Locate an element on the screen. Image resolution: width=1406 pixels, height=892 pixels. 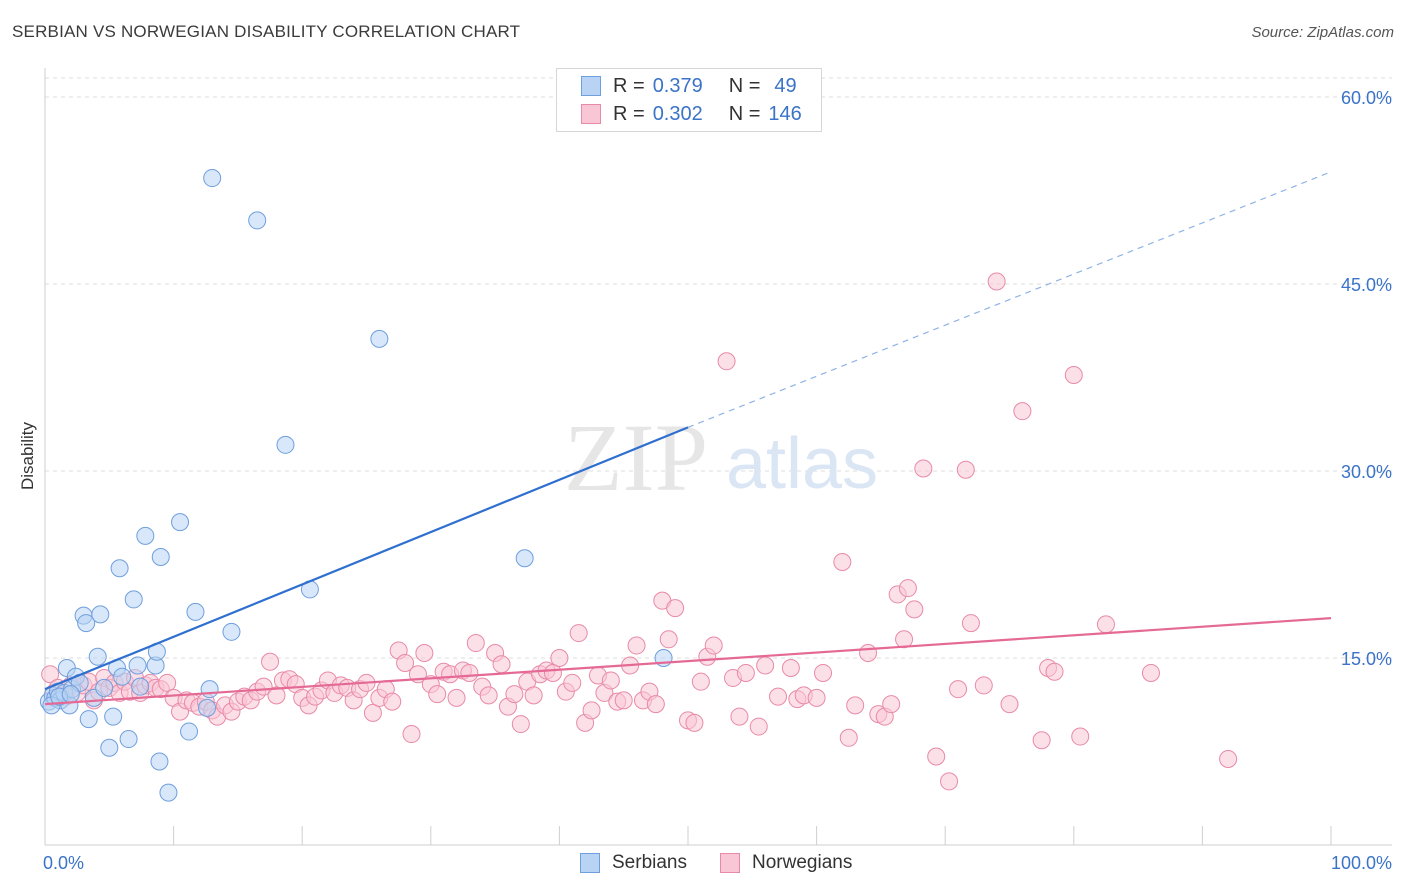
serbians-label: Serbians is located at coordinates (649, 862).